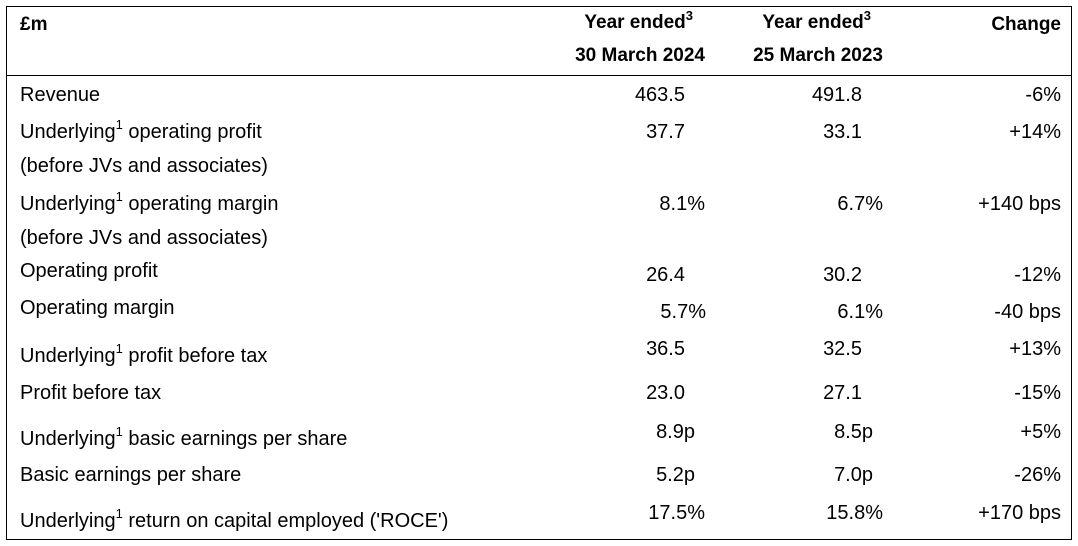 The width and height of the screenshot is (1078, 546). What do you see at coordinates (131, 475) in the screenshot?
I see `row-label: Basic earnings per share` at bounding box center [131, 475].